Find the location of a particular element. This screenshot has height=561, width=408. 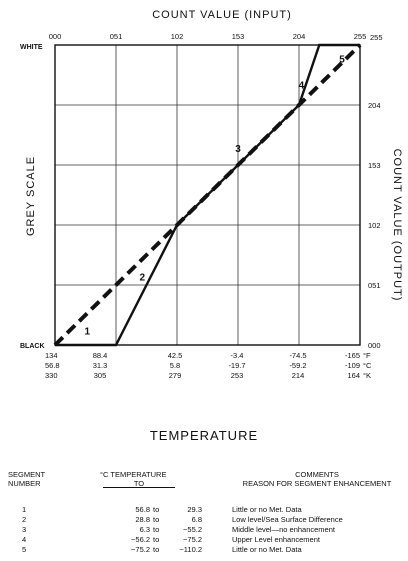

segment-label-3: 3 is located at coordinates (238, 149).